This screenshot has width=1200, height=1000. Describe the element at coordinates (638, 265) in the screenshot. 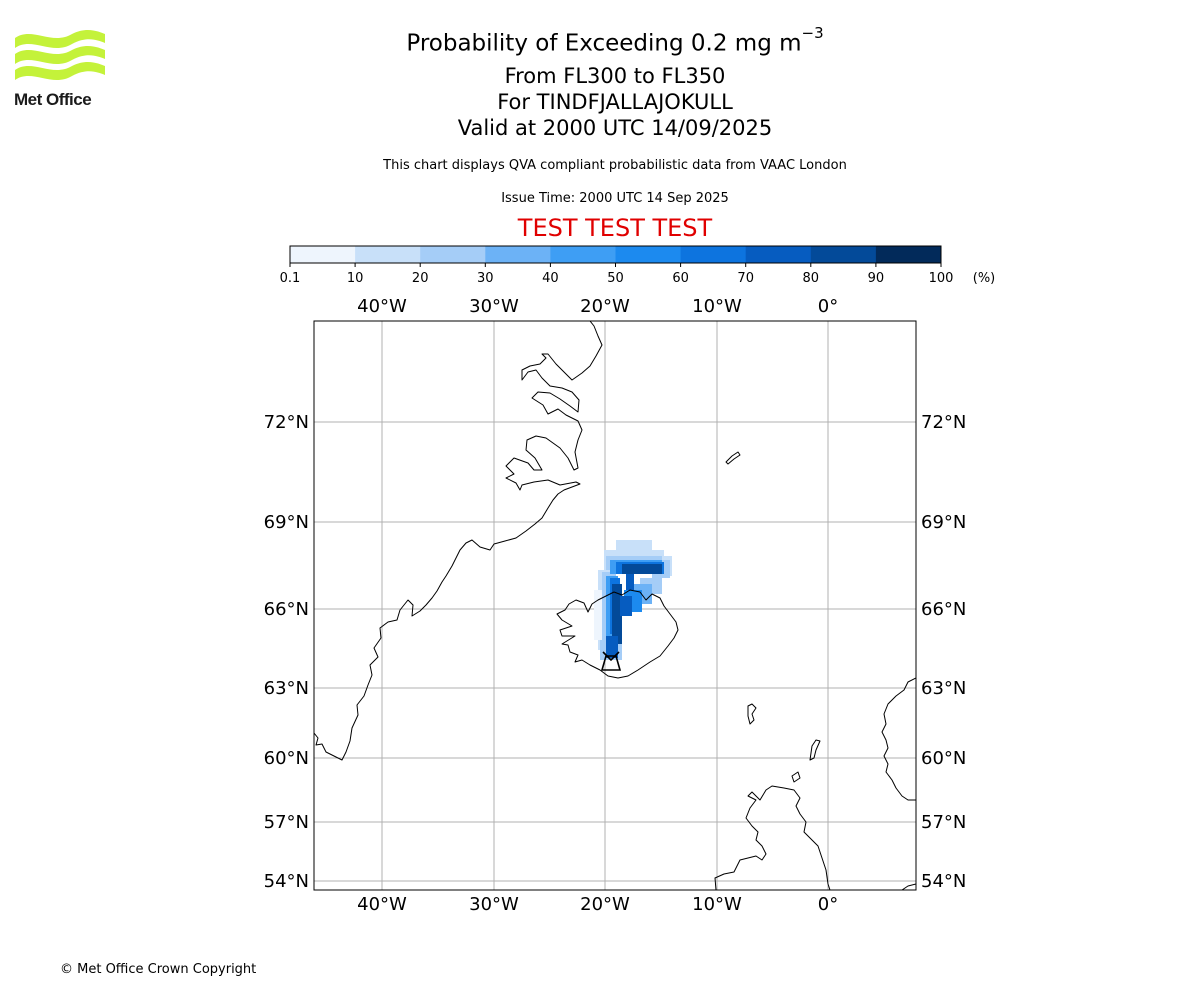

I see `colorbar: 0.1 10 20 30 40 50 60 70 80 90 100 (%)` at that location.